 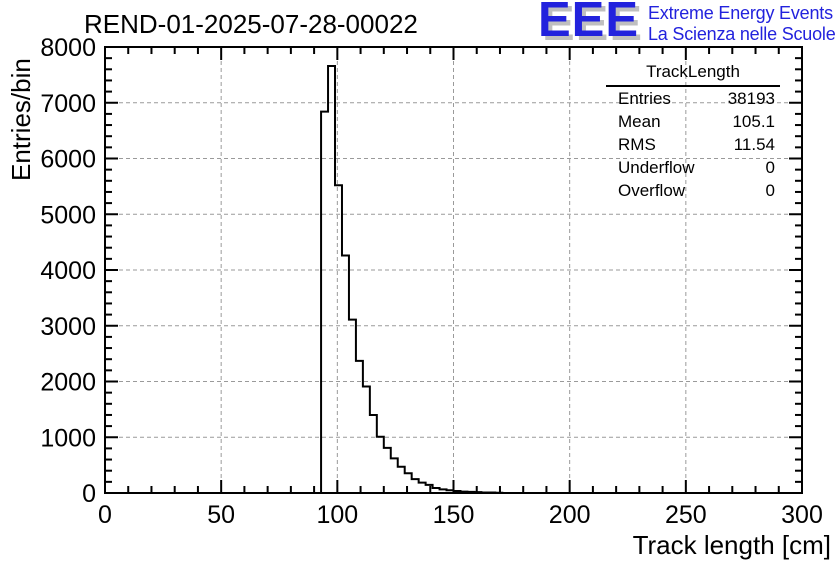 What do you see at coordinates (454, 515) in the screenshot?
I see `x-tick-label: 150` at bounding box center [454, 515].